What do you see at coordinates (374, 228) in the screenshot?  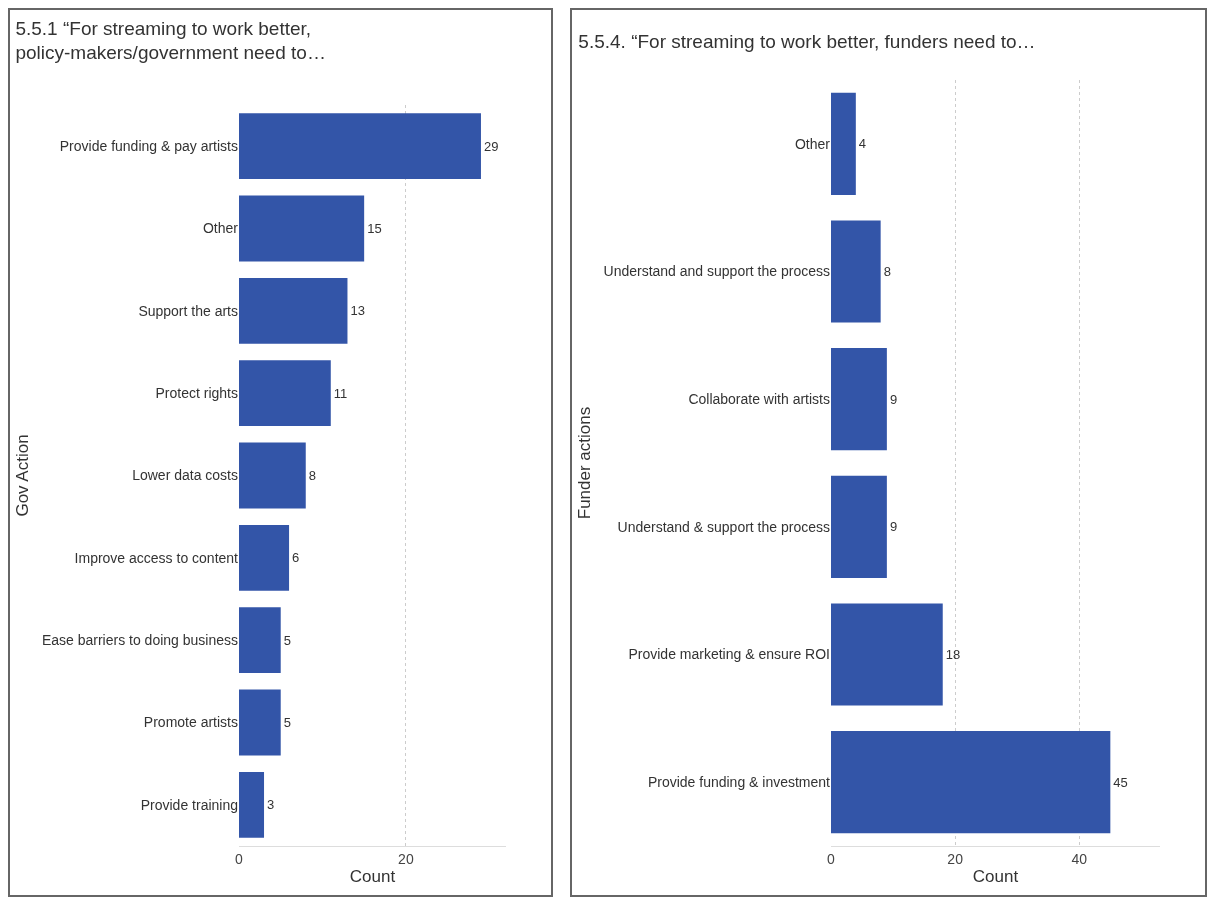 I see `data-label: 15` at bounding box center [374, 228].